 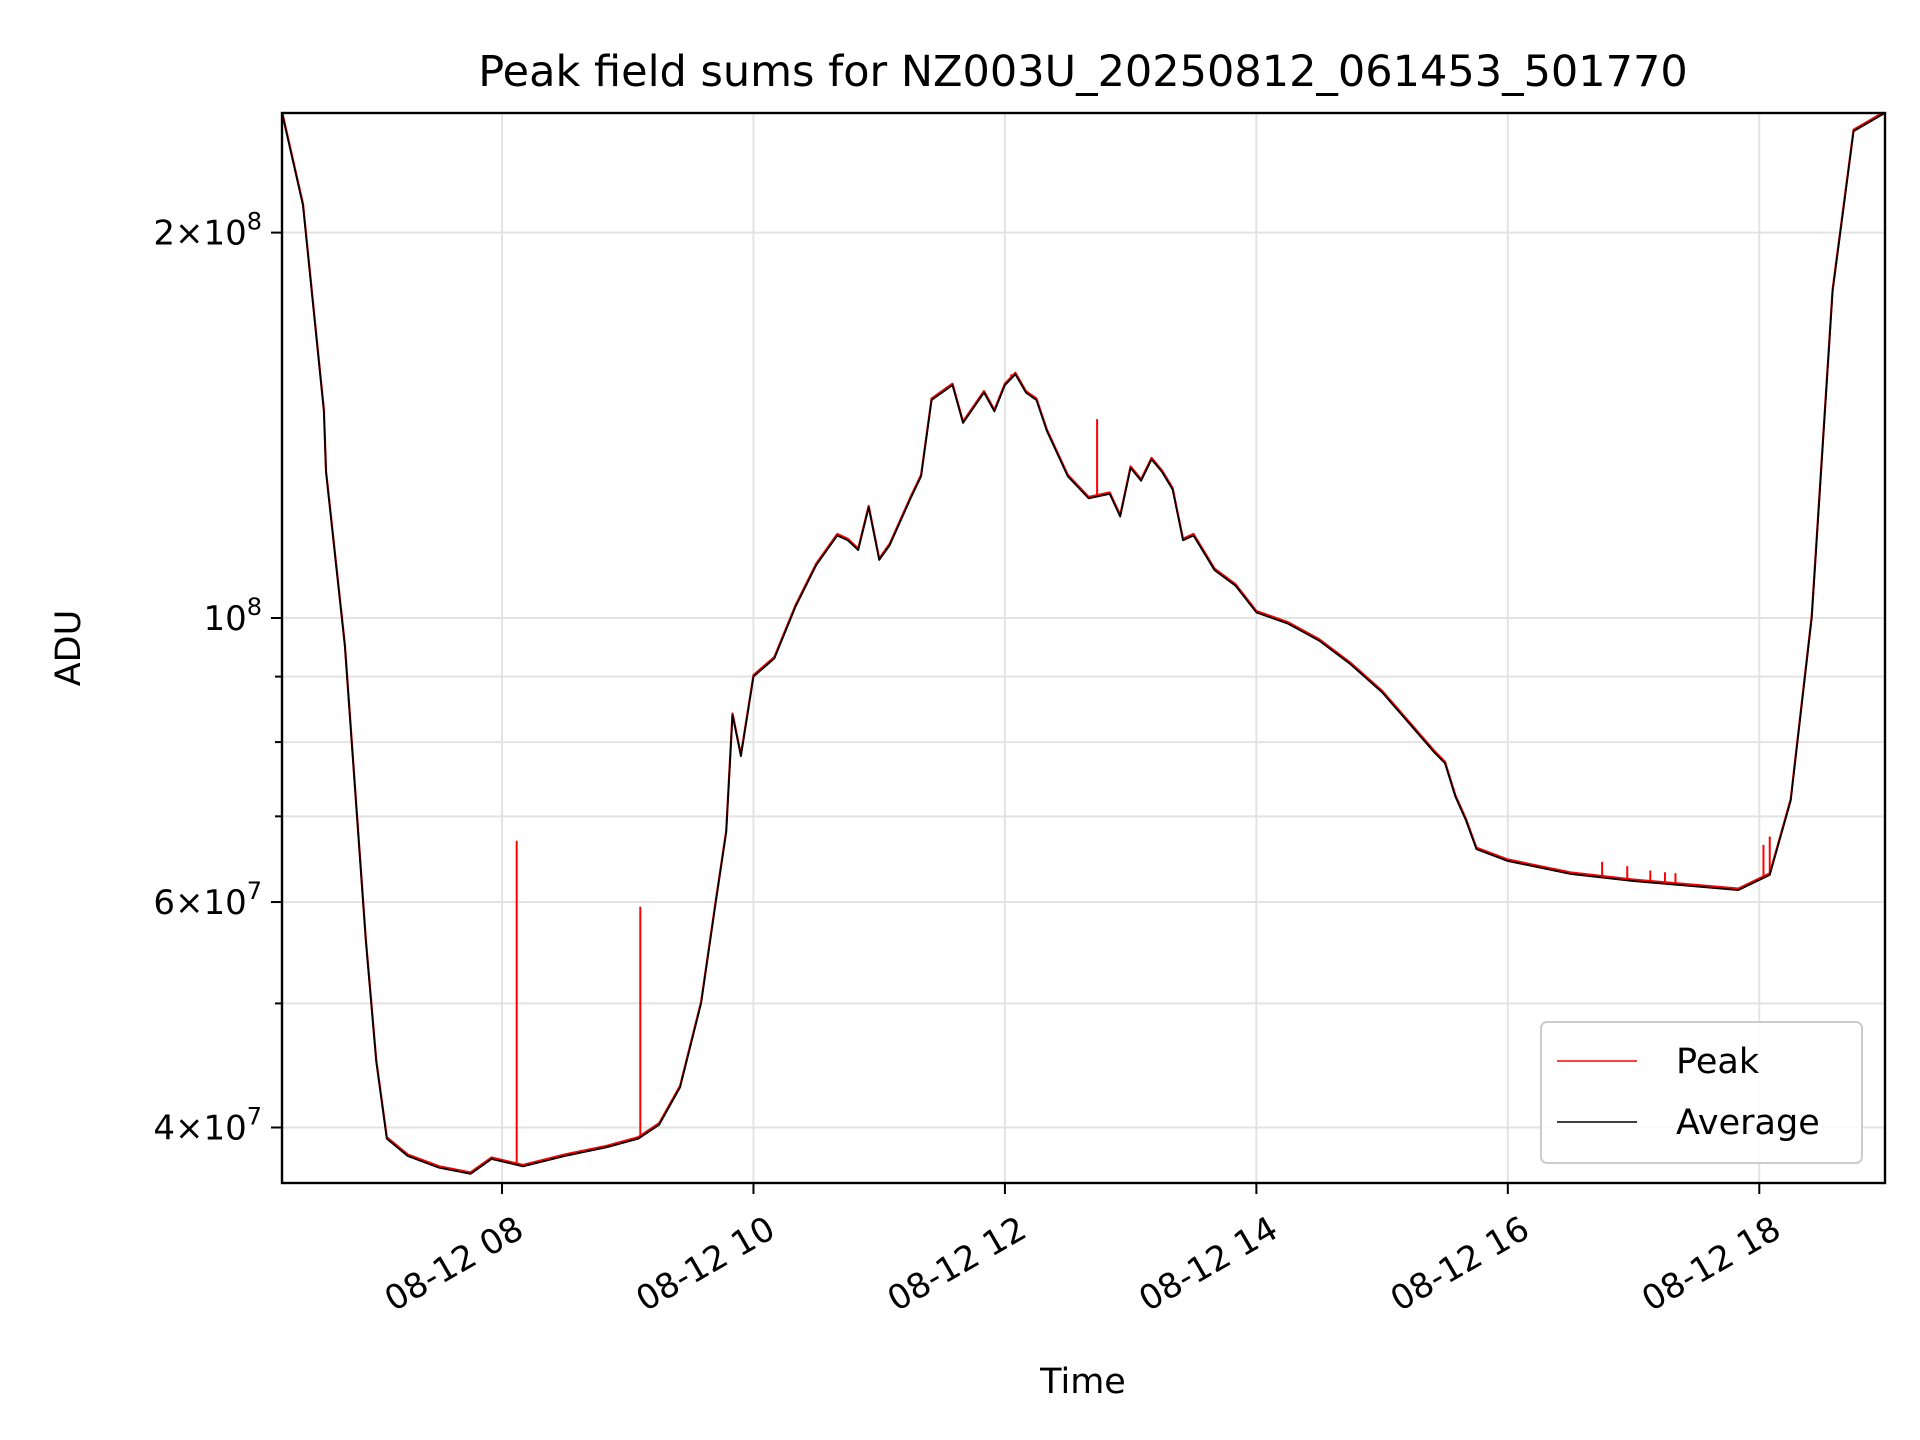 I want to click on legend-box, so click(x=1701, y=1092).